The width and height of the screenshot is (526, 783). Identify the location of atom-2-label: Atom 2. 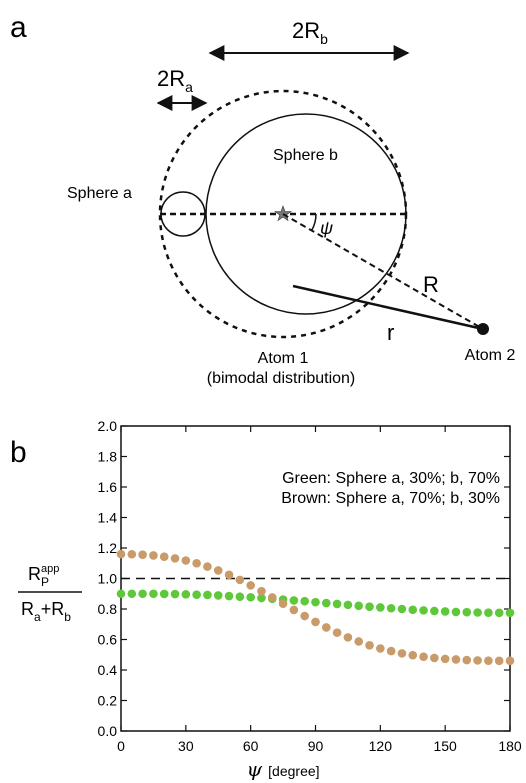
(490, 355).